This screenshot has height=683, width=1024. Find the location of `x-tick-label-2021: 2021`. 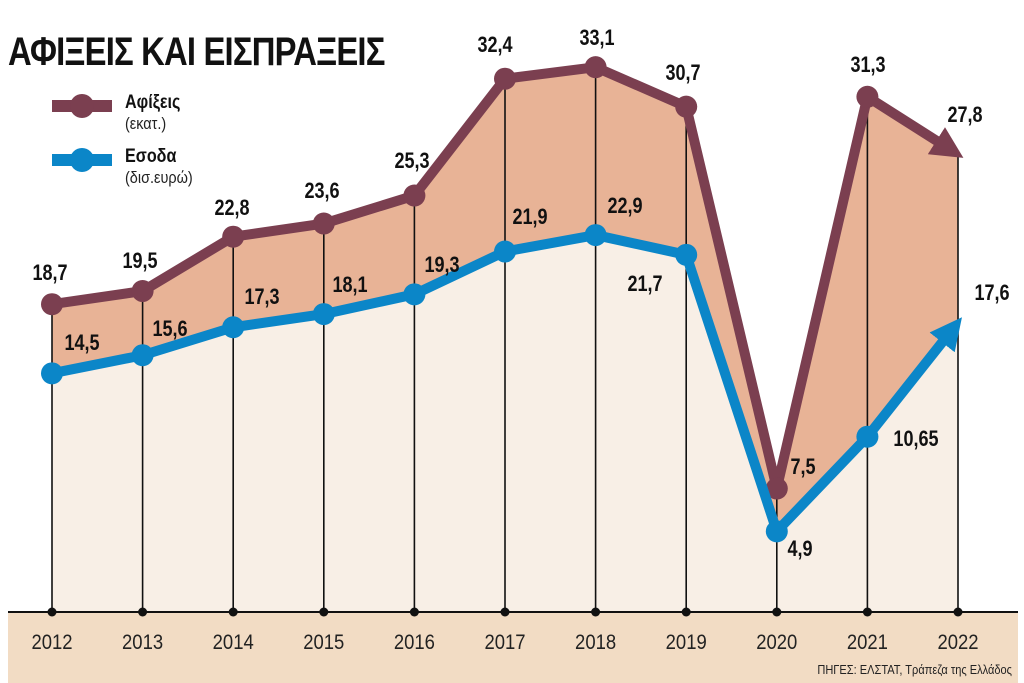

x-tick-label-2021: 2021 is located at coordinates (867, 642).